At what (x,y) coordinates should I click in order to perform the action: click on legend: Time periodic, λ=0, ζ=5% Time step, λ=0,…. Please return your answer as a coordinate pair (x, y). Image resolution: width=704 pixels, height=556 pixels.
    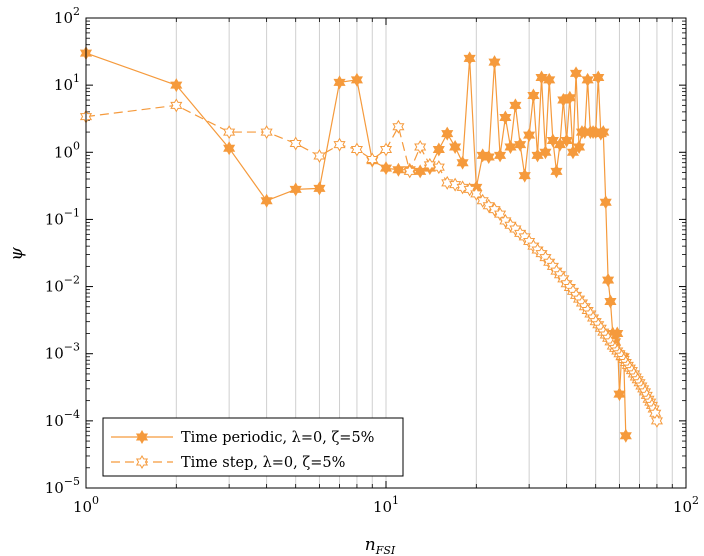
    Looking at the image, I should click on (253, 447).